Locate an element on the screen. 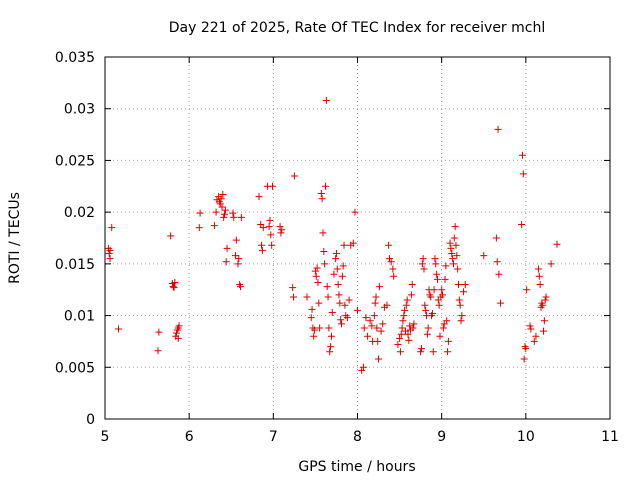 Image resolution: width=640 pixels, height=480 pixels. y-tick-label: 0.03 is located at coordinates (79, 110).